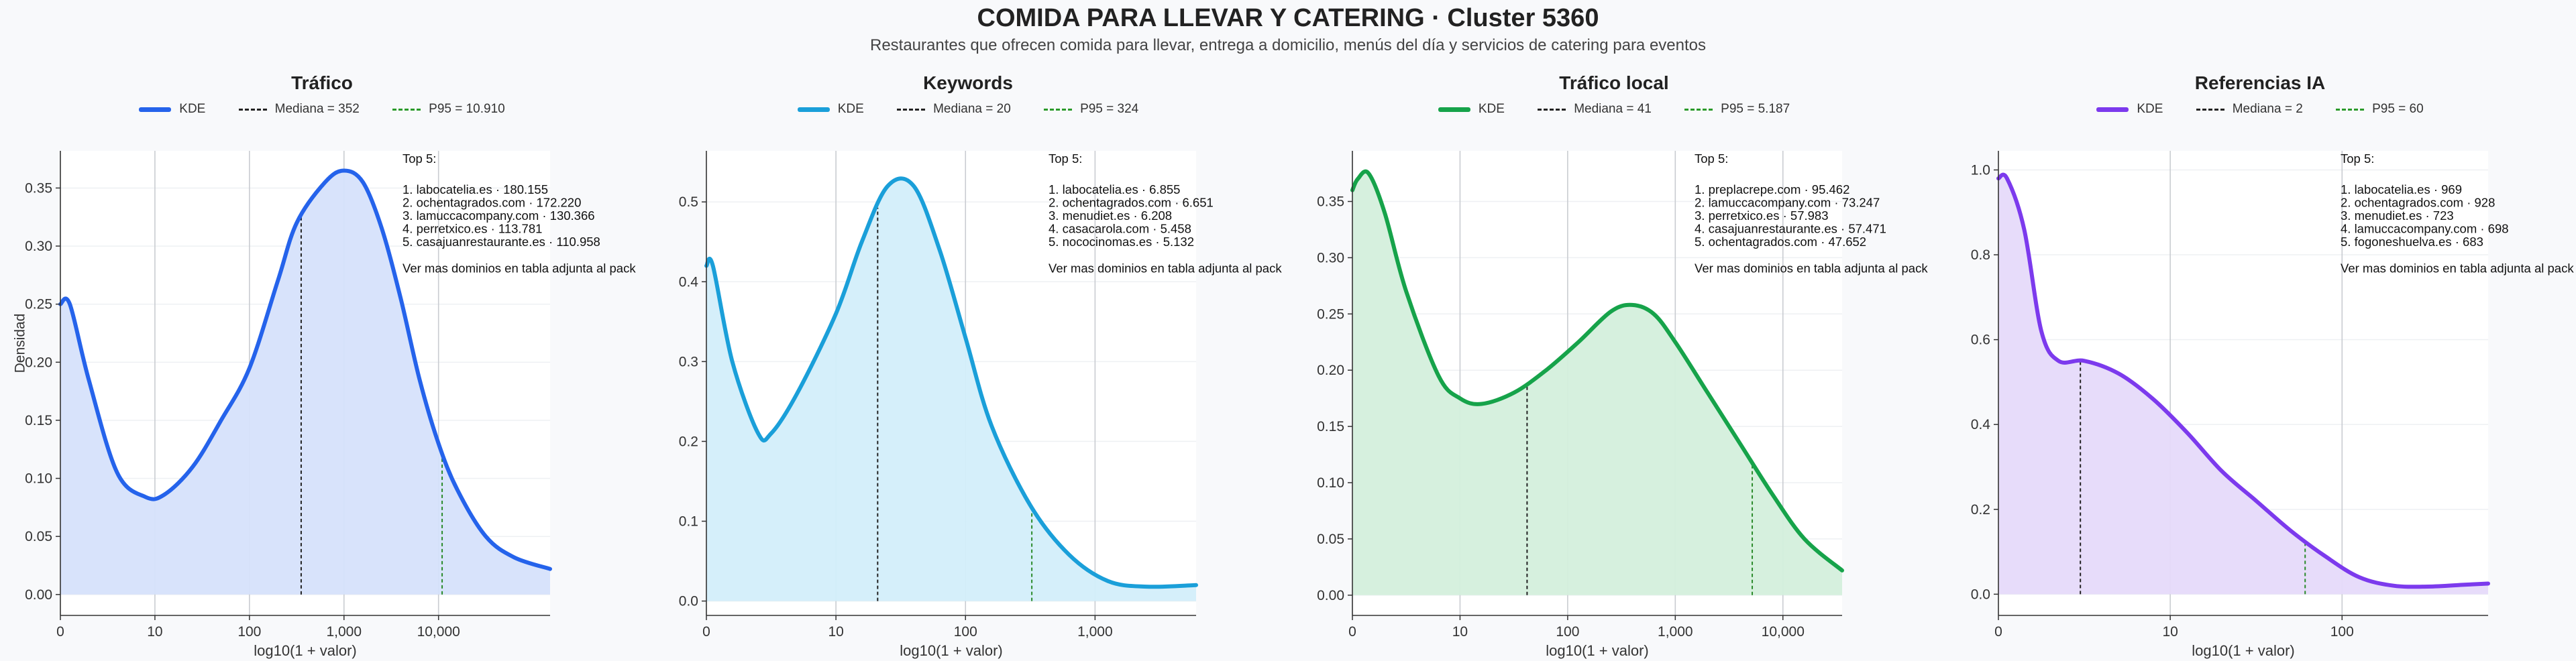  Describe the element at coordinates (2418, 203) in the screenshot. I see `top5-item: 2. ochentagrados.com · 928` at that location.